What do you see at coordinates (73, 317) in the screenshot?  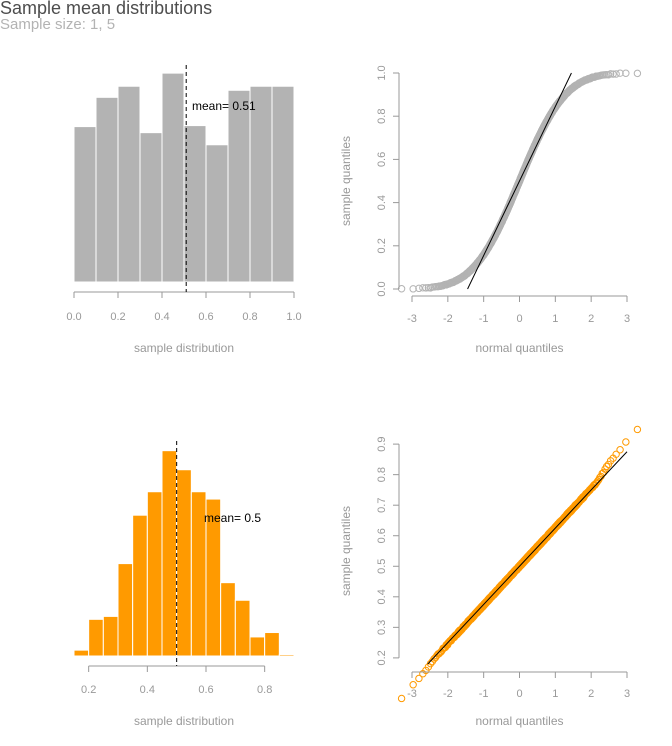 I see `x-tick-label: 0.0` at bounding box center [73, 317].